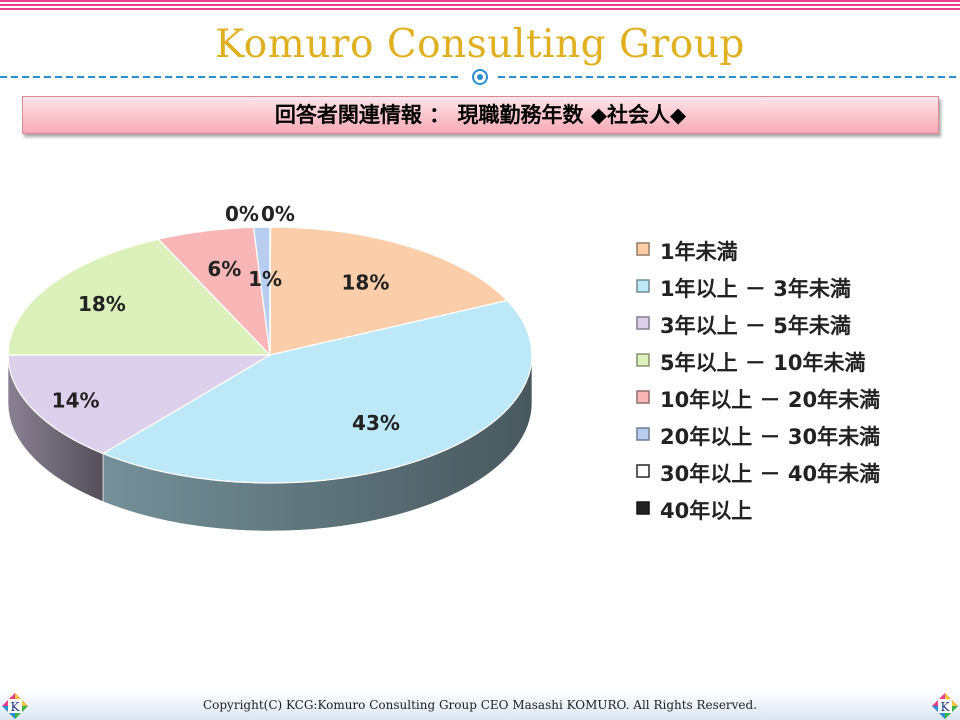 The height and width of the screenshot is (720, 960). I want to click on pie-data-label-6: 1%, so click(265, 279).